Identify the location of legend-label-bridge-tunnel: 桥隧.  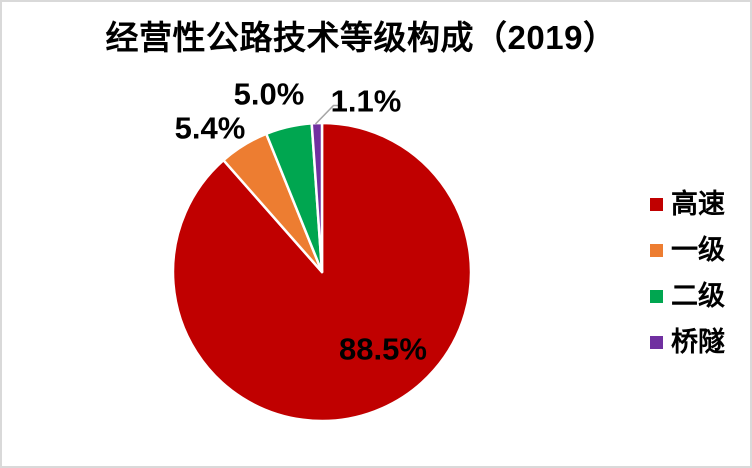
(698, 341).